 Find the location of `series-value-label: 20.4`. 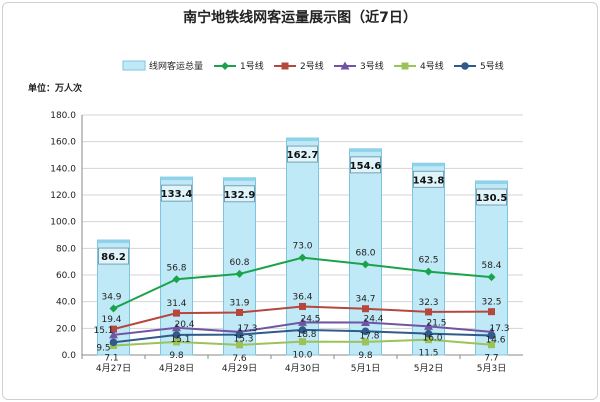

series-value-label: 20.4 is located at coordinates (184, 325).